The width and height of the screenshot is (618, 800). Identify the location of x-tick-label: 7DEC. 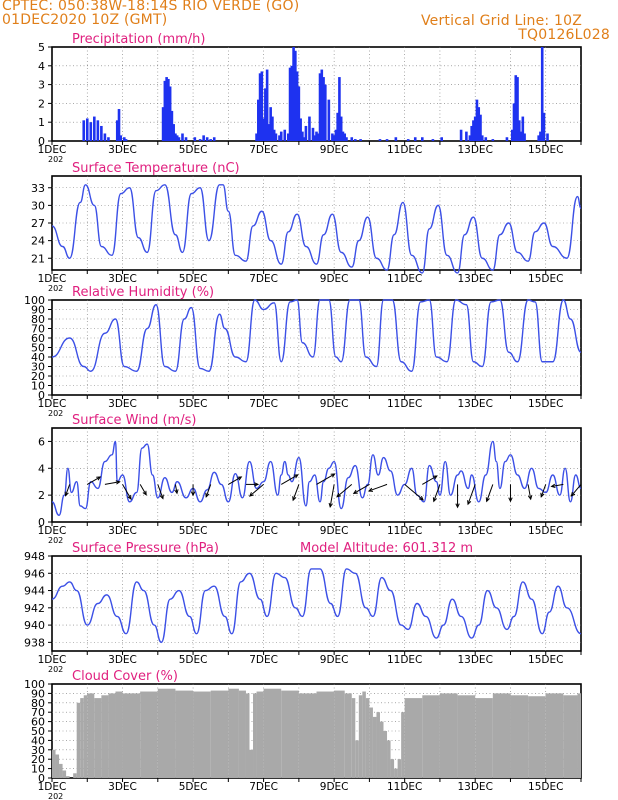
(263, 787).